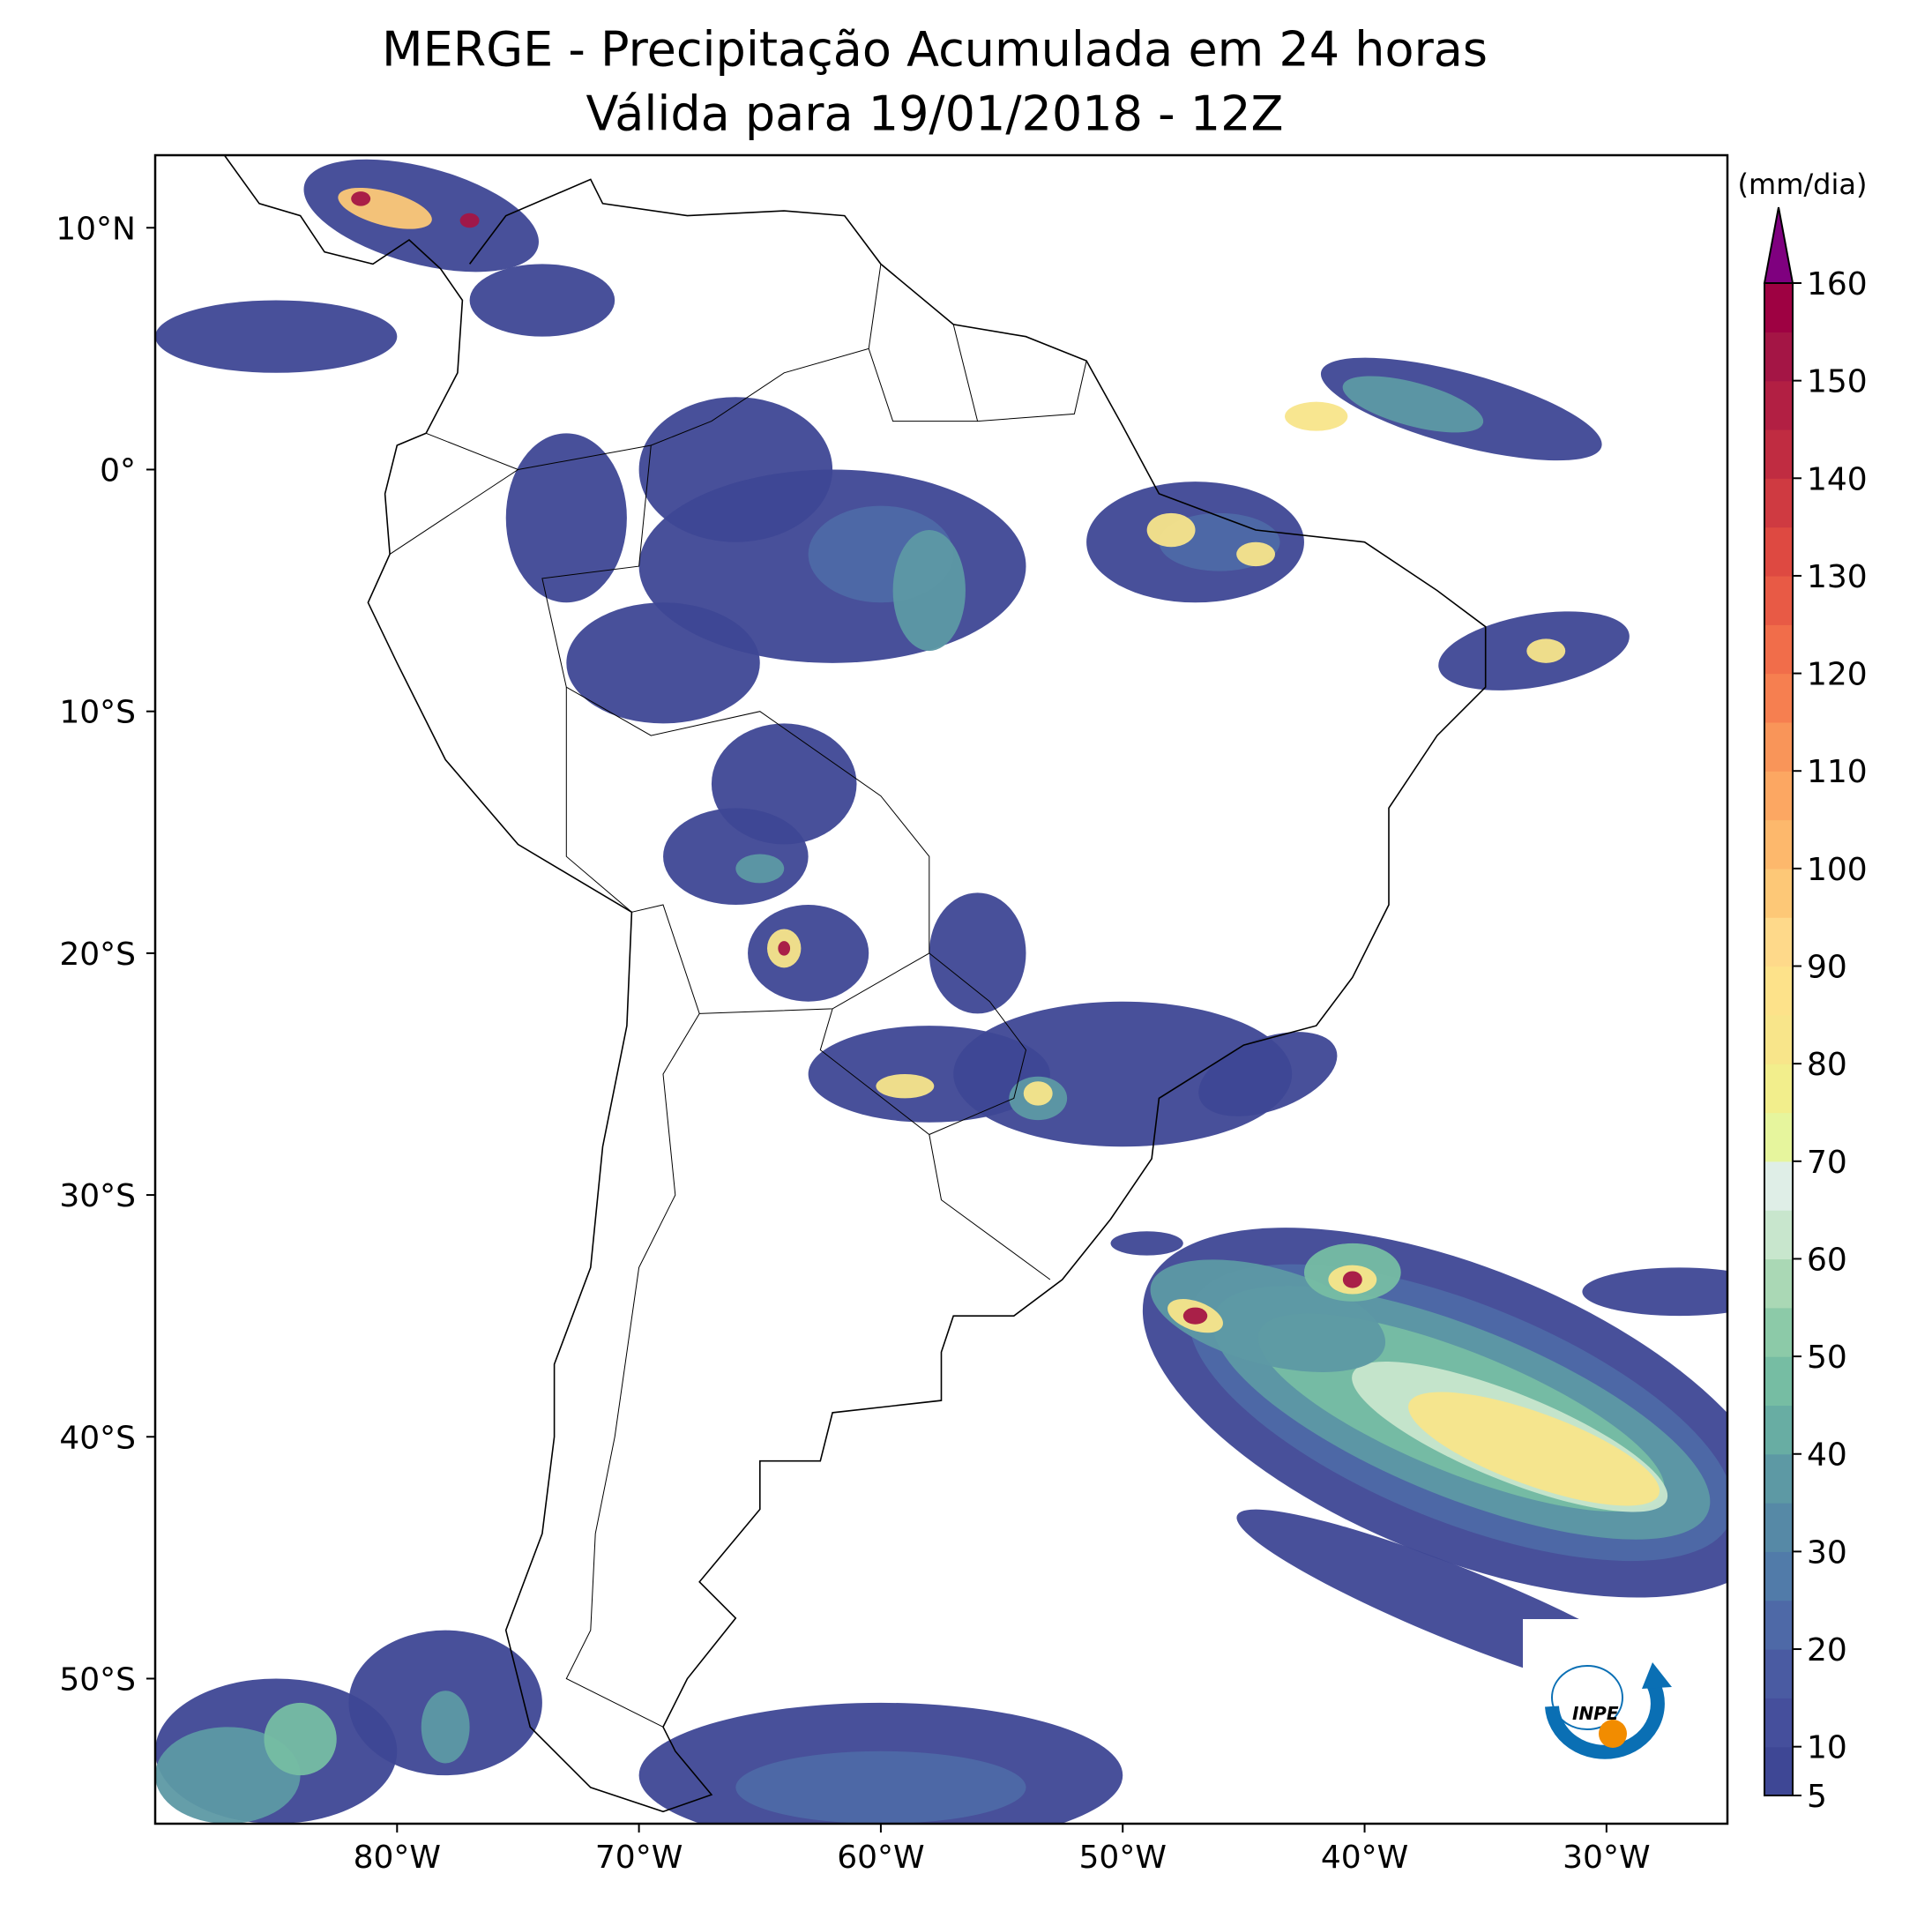 This screenshot has height=1911, width=1932. What do you see at coordinates (1803, 184) in the screenshot?
I see `colorbar-unit: (mm/dia)` at bounding box center [1803, 184].